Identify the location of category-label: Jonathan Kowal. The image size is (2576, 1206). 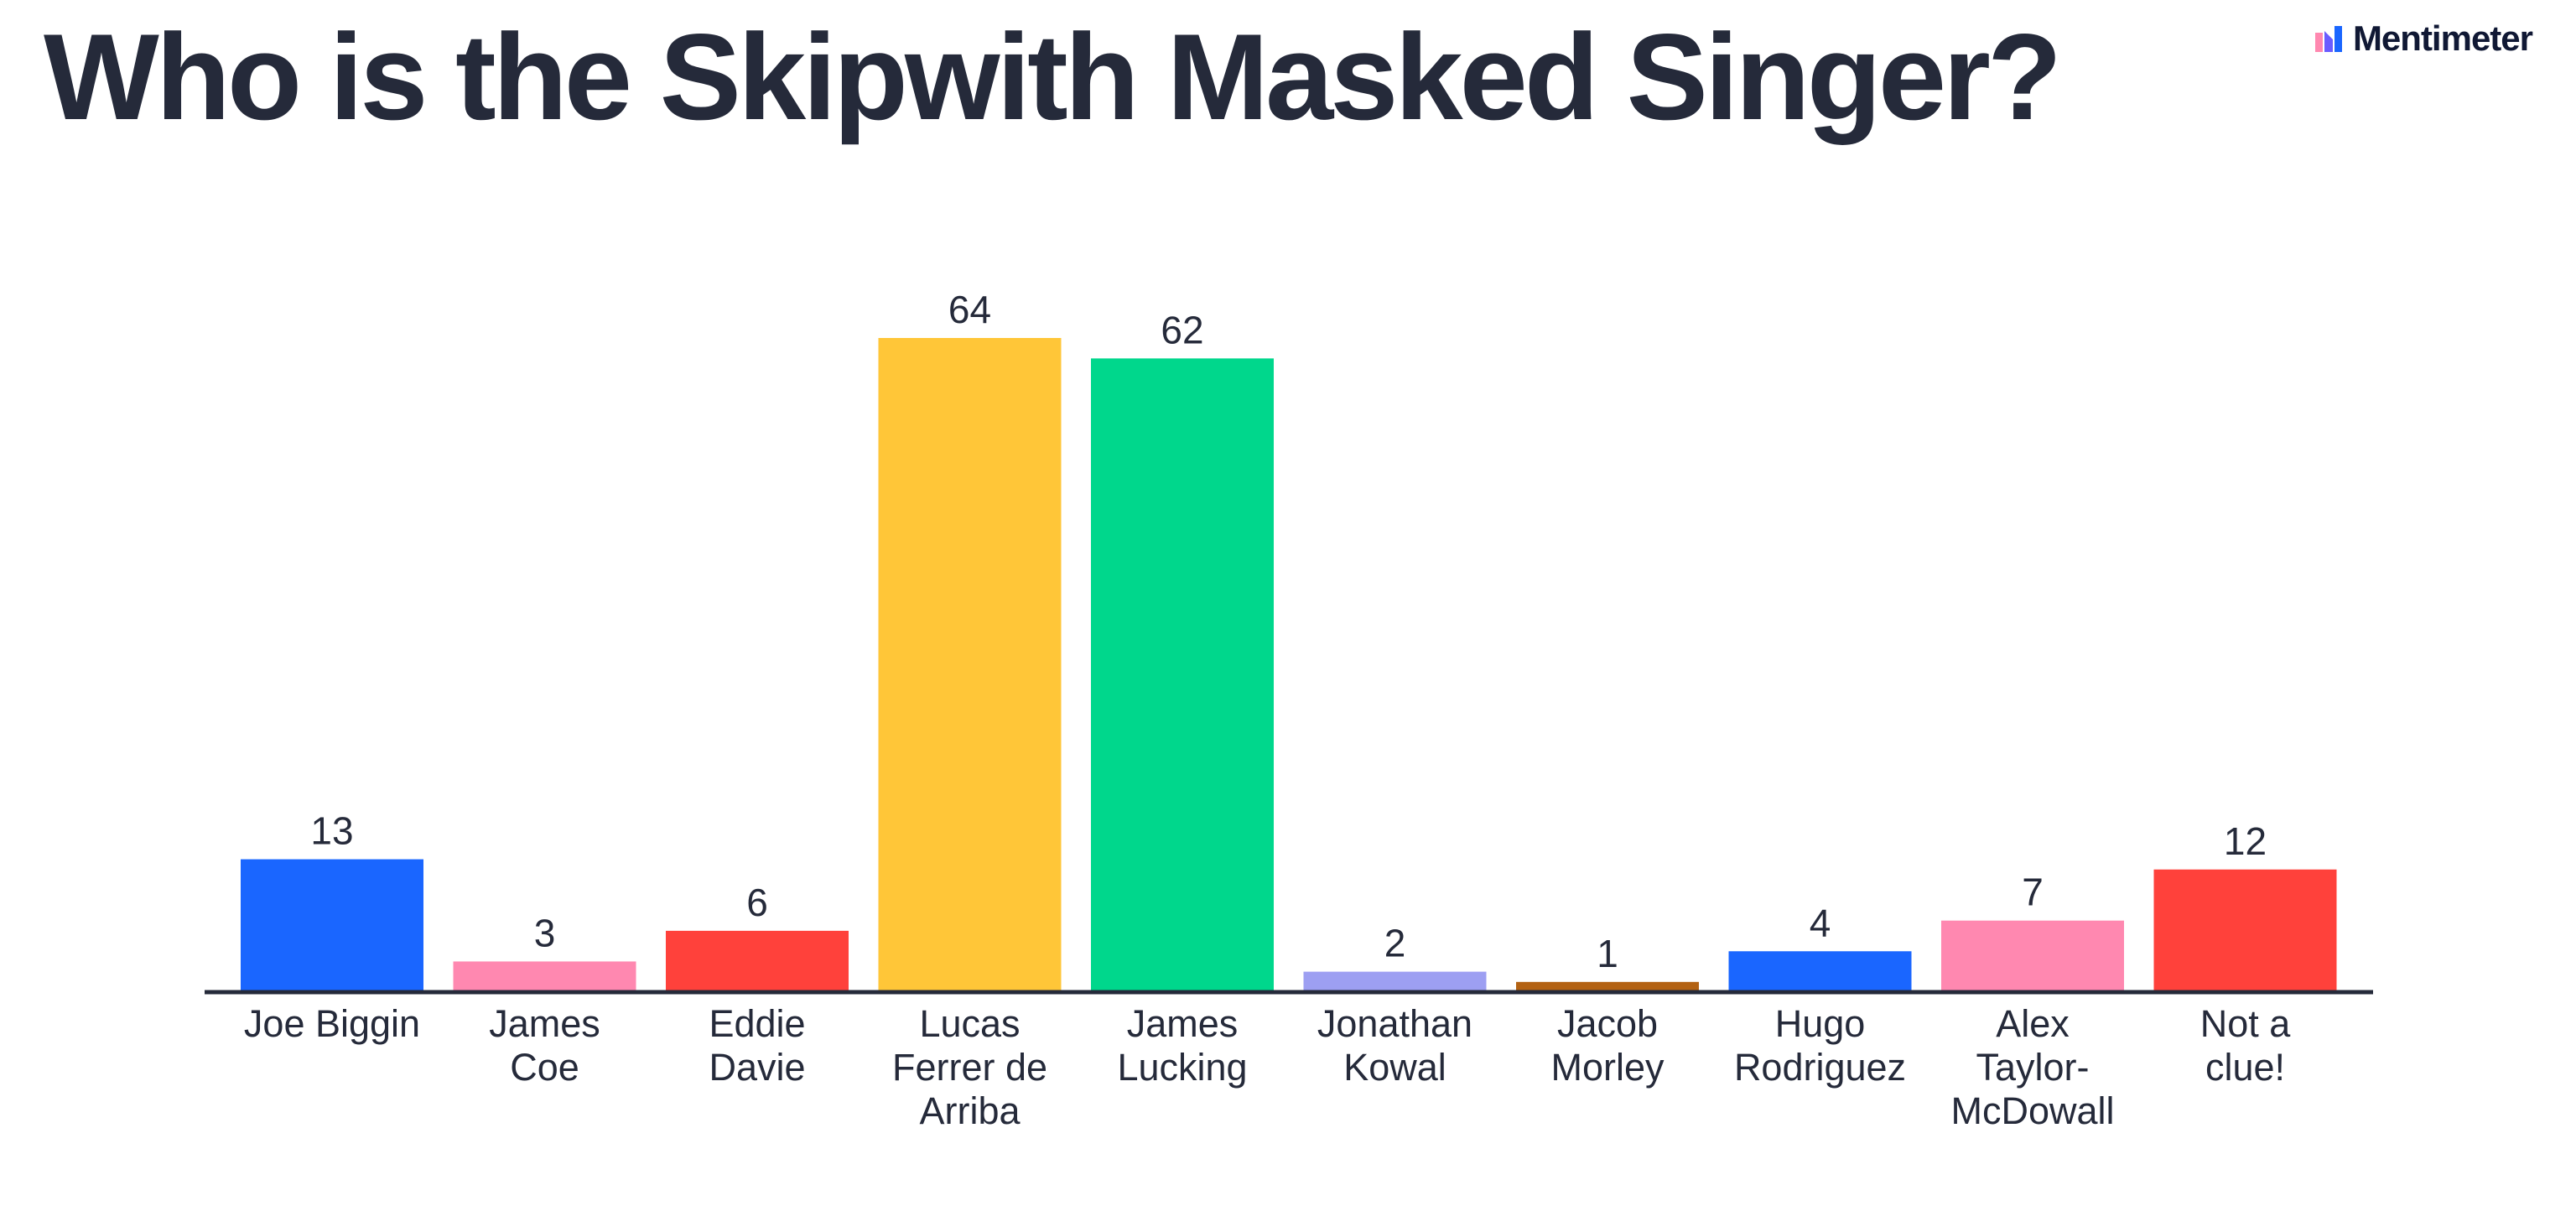
(1394, 1045).